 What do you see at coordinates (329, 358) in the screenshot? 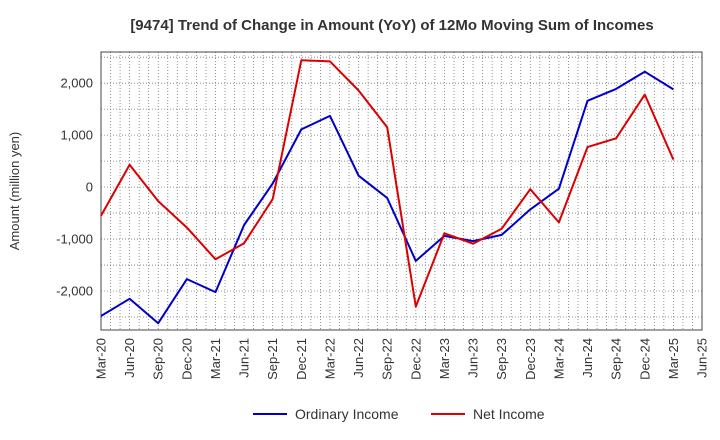
I see `x-tick-label: Mar-22` at bounding box center [329, 358].